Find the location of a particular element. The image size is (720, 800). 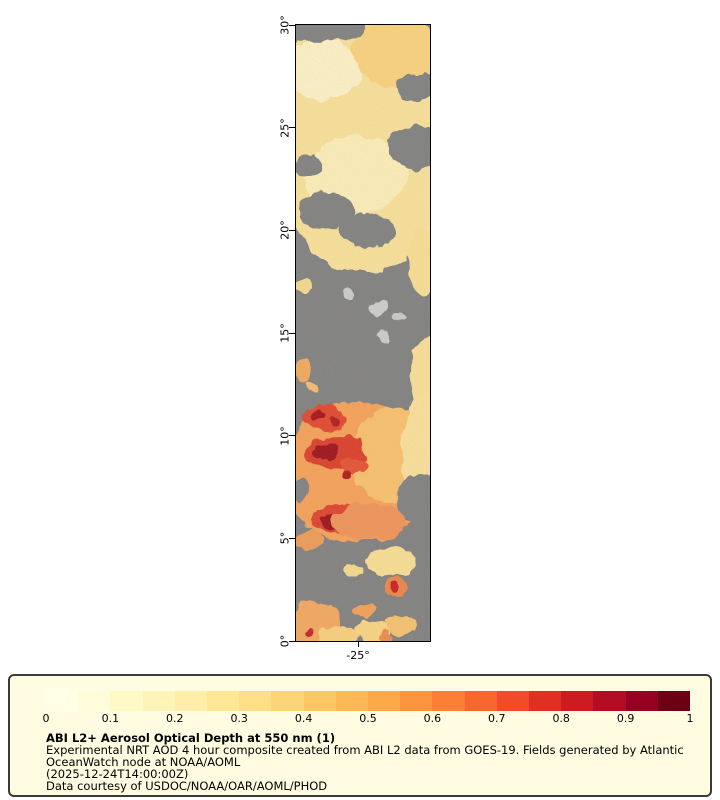

colorbar-tick-label: 0.9 is located at coordinates (625, 718).